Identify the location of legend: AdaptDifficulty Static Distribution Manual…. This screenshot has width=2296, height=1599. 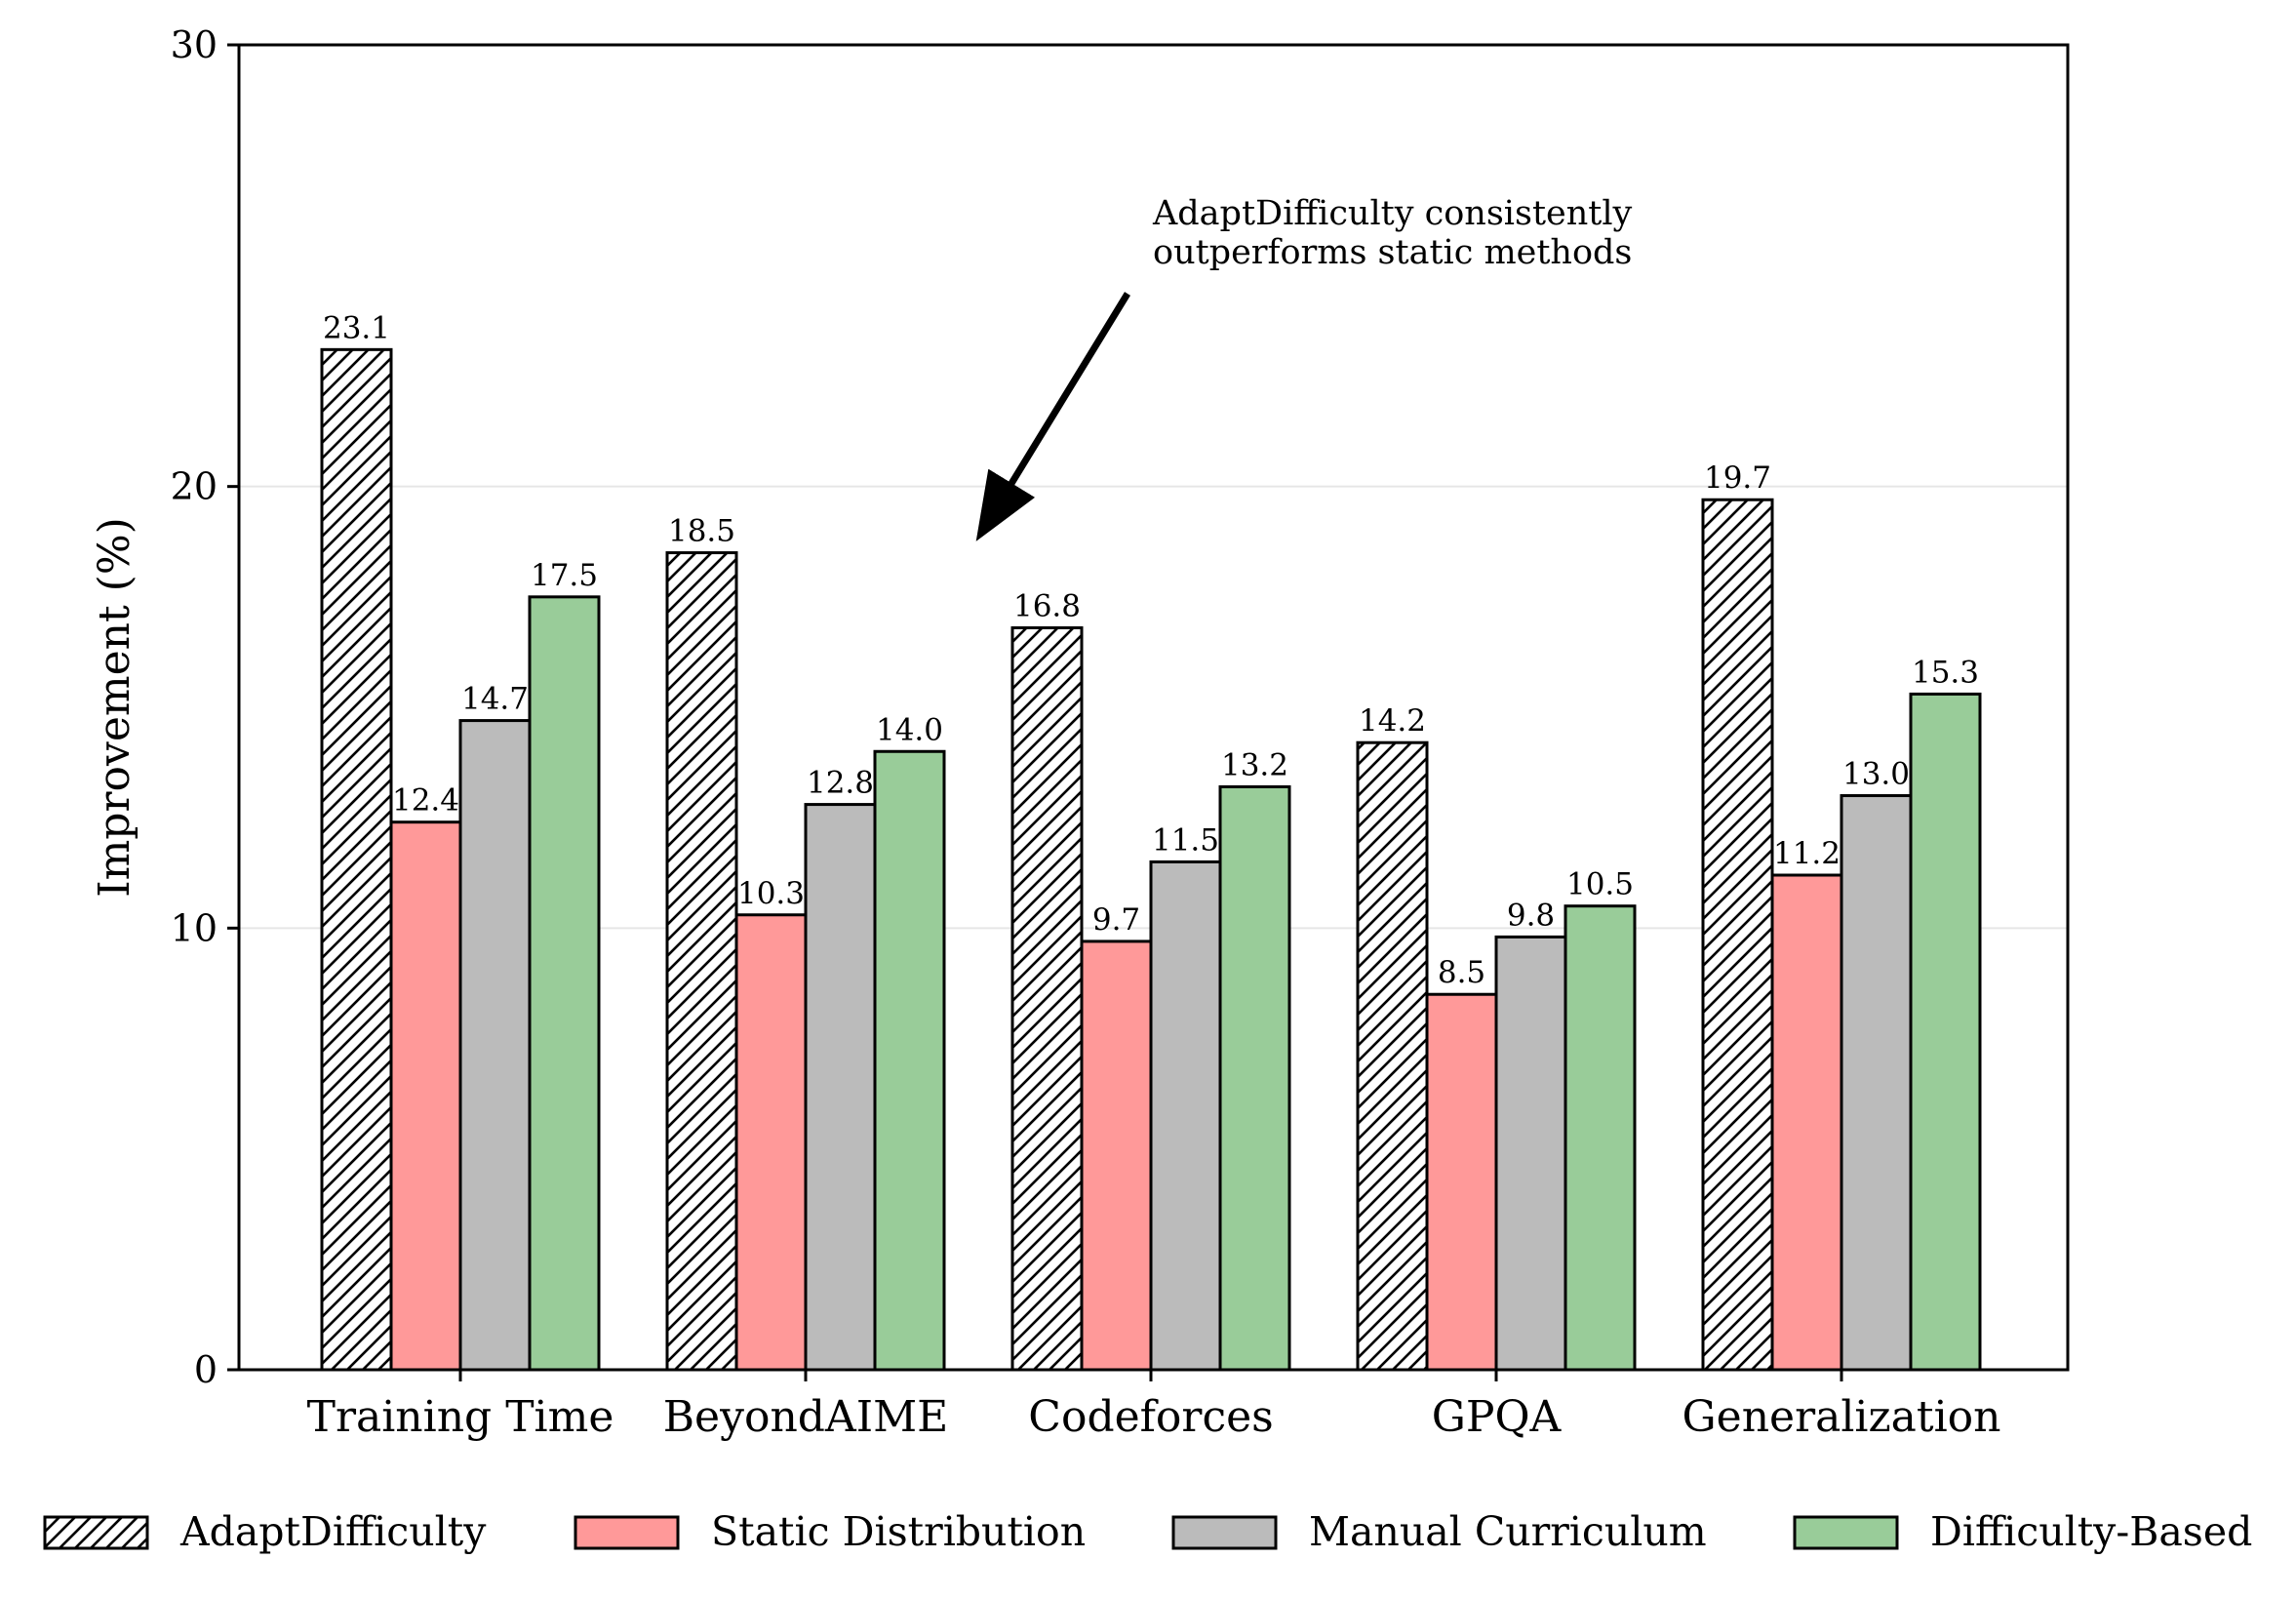
(1147, 1531).